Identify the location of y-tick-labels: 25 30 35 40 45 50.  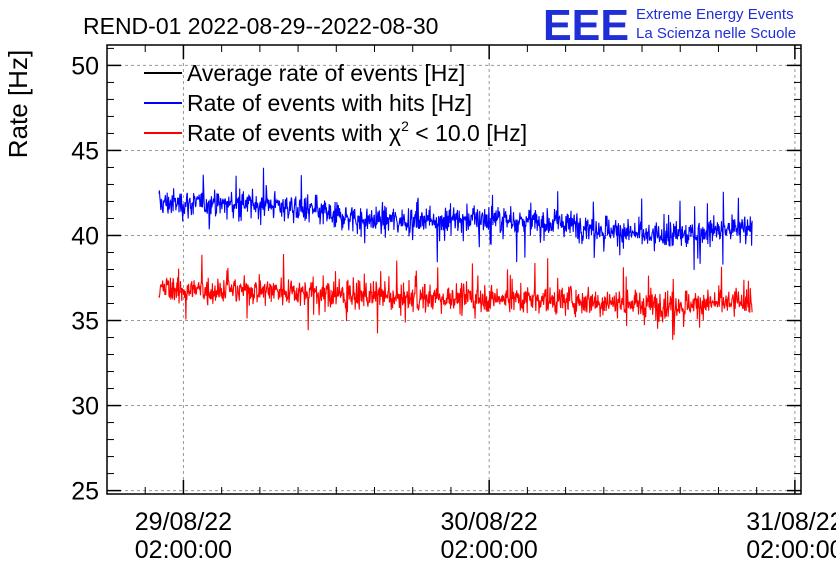
(85, 278).